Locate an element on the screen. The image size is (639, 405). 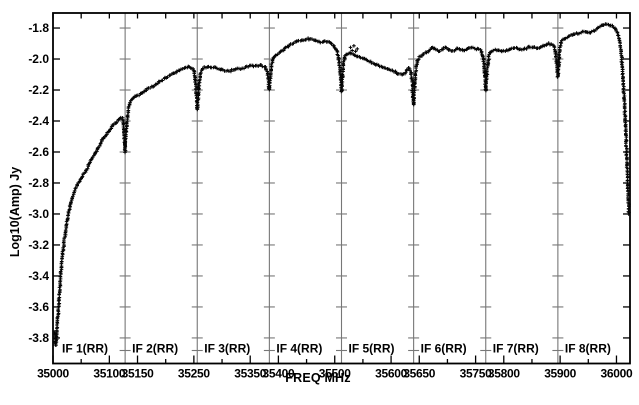
x-tick-label: 35500 is located at coordinates (335, 374).